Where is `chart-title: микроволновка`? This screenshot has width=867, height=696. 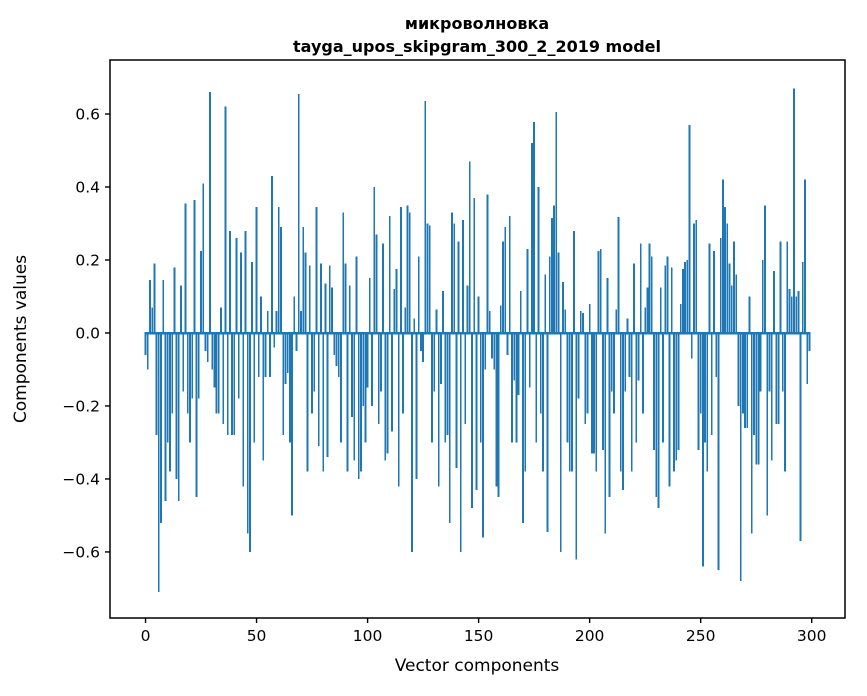 chart-title: микроволновка is located at coordinates (477, 23).